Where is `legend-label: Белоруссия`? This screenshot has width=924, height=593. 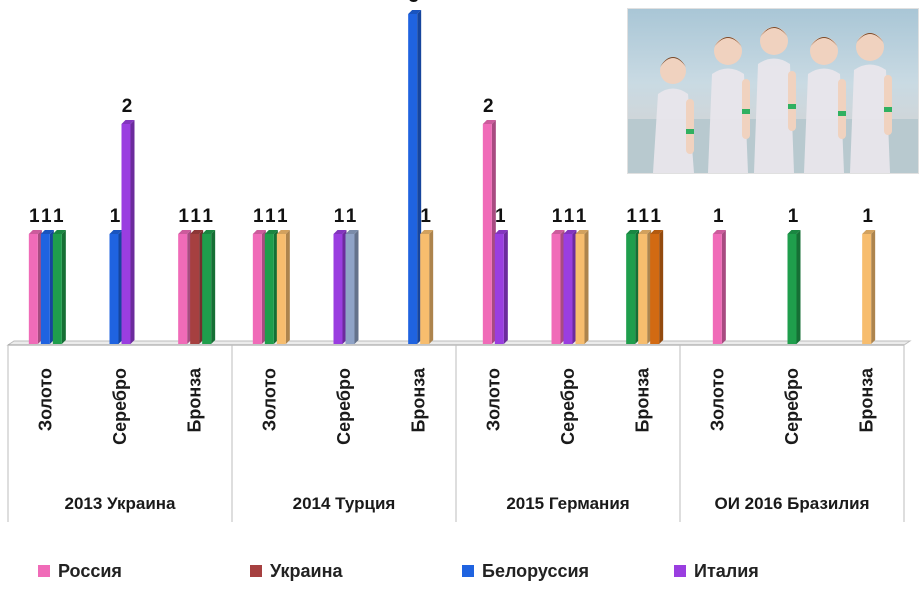
legend-label: Белоруссия is located at coordinates (536, 570).